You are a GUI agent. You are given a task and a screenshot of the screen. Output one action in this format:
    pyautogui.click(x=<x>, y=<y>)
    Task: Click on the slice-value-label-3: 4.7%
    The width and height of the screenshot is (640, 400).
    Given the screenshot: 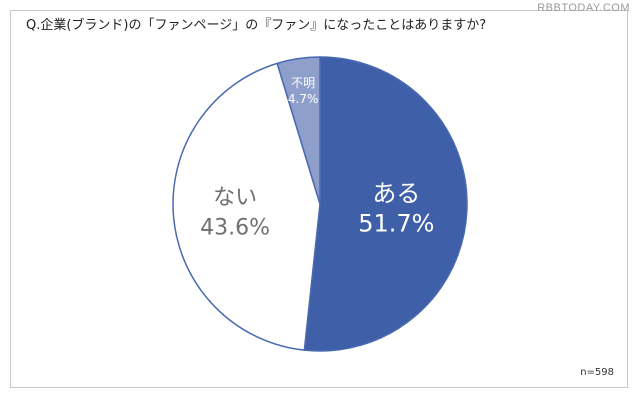 What is the action you would take?
    pyautogui.click(x=303, y=99)
    